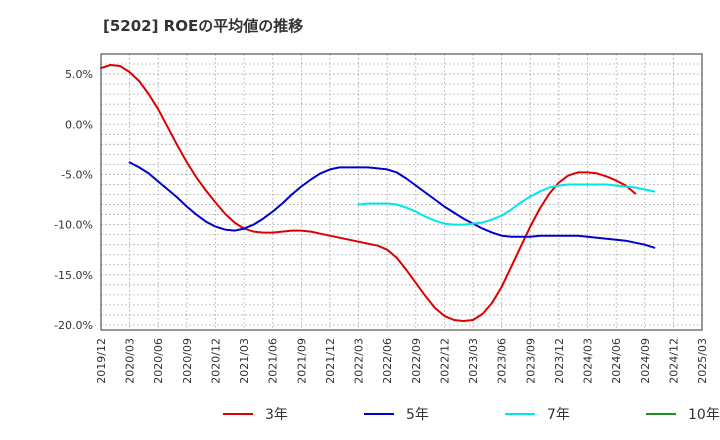  Describe the element at coordinates (73, 225) in the screenshot. I see `y-tick-label: -10.0%` at that location.